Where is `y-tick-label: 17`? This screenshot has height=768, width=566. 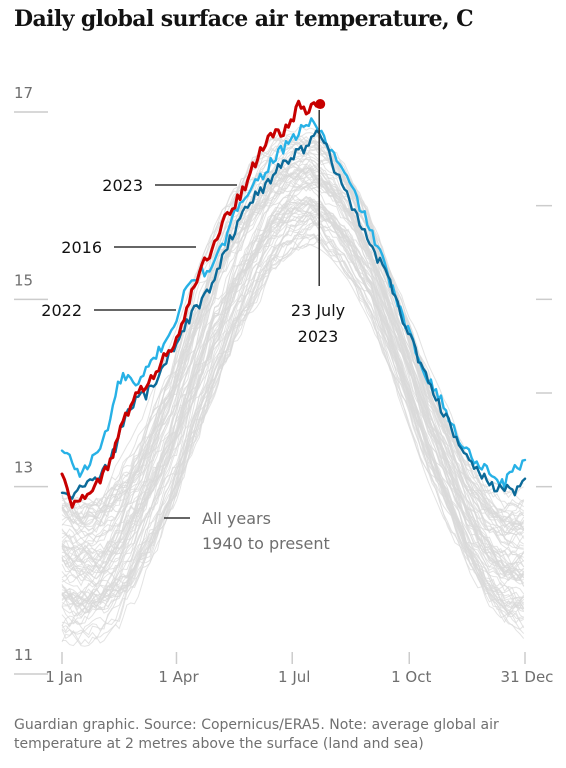
y-tick-label: 17 is located at coordinates (23, 93).